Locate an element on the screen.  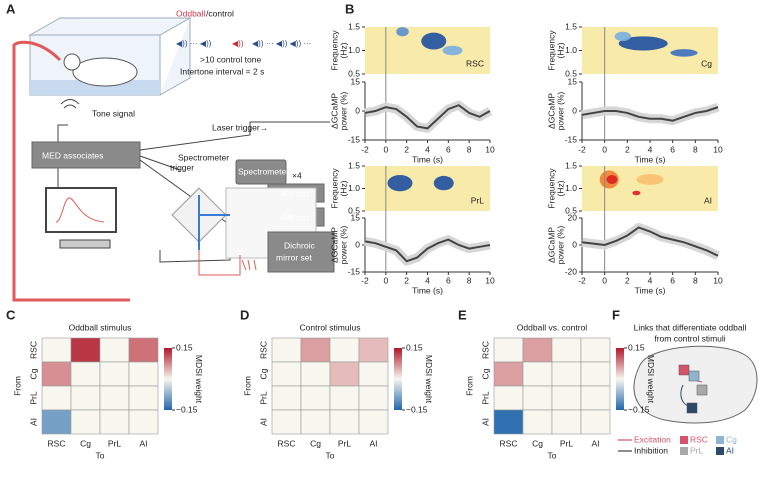
dichroic: Dichroic is located at coordinates (299, 245).